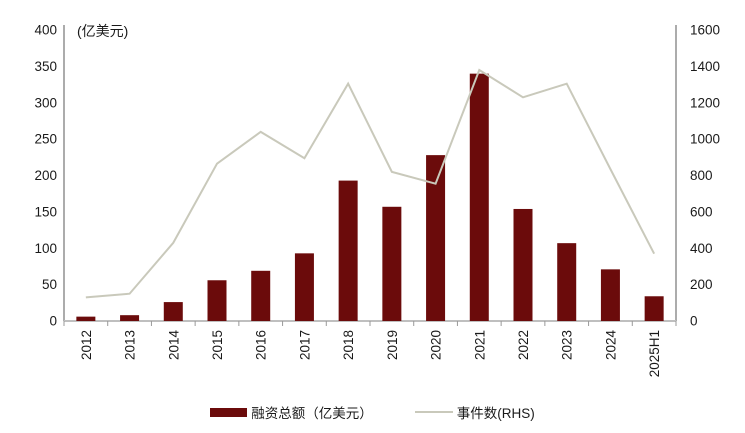 The height and width of the screenshot is (433, 745). I want to click on x-axis-label-2022: 2022, so click(523, 345).